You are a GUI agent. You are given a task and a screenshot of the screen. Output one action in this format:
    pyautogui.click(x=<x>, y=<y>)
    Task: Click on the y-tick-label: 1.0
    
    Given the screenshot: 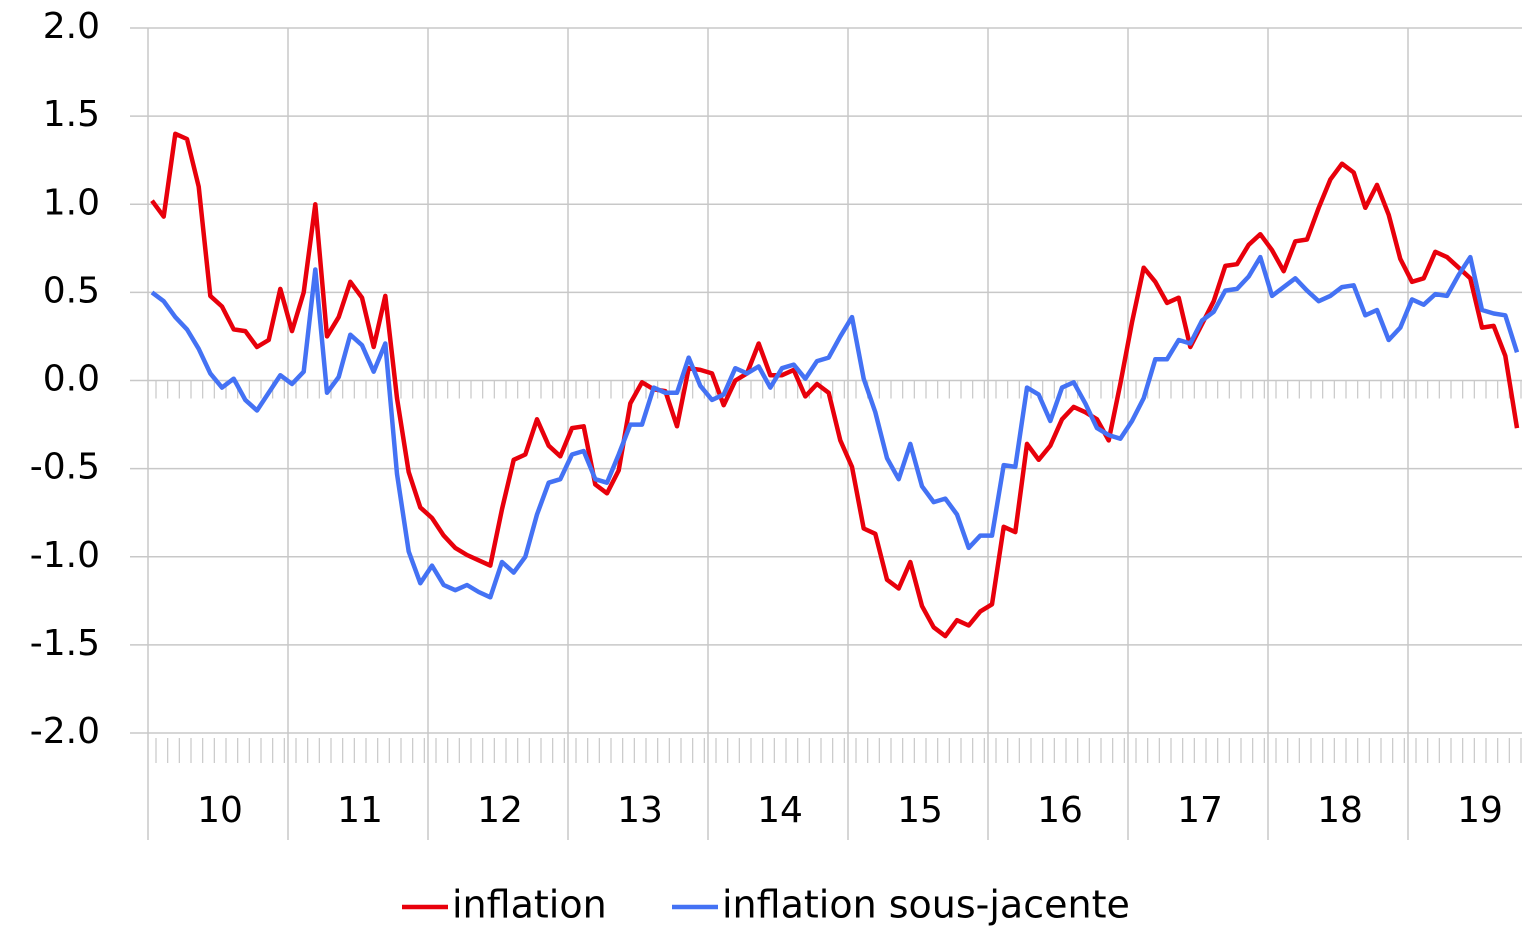 What is the action you would take?
    pyautogui.click(x=71, y=202)
    